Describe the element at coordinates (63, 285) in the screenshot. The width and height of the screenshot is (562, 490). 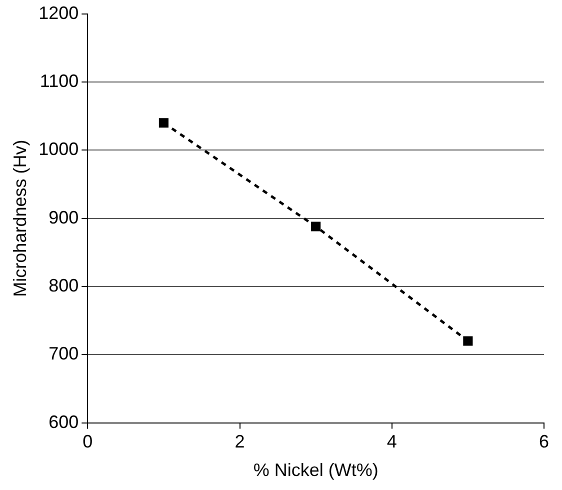
I see `y-tick-label: 800` at that location.